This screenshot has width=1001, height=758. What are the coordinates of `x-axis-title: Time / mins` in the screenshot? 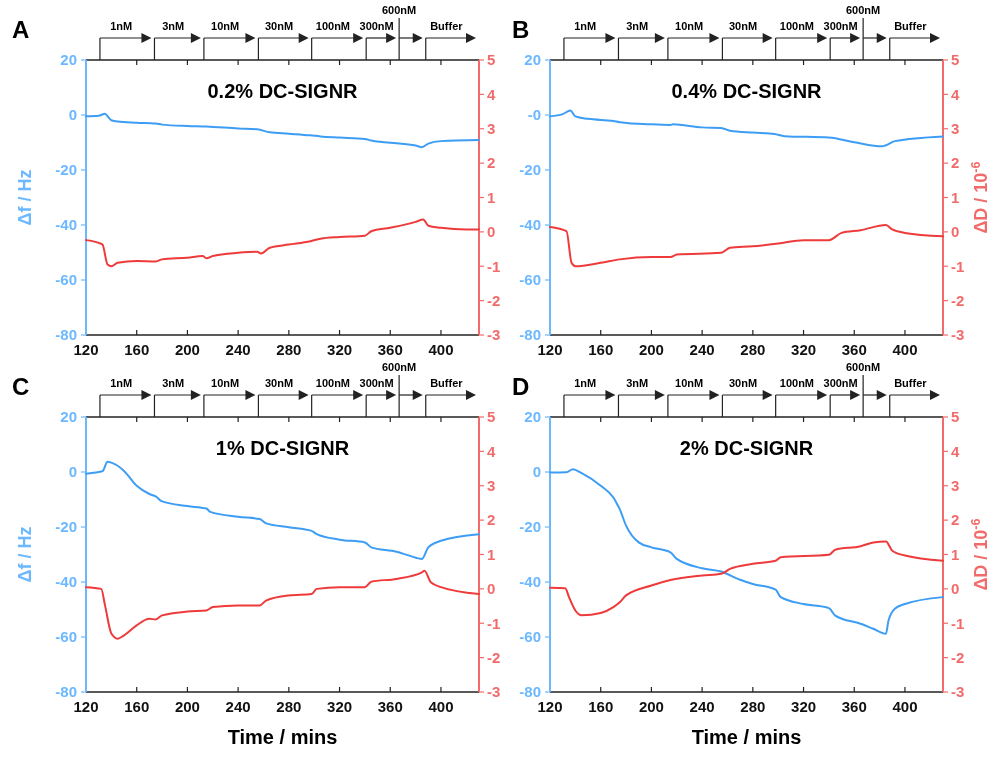 It's located at (282, 737).